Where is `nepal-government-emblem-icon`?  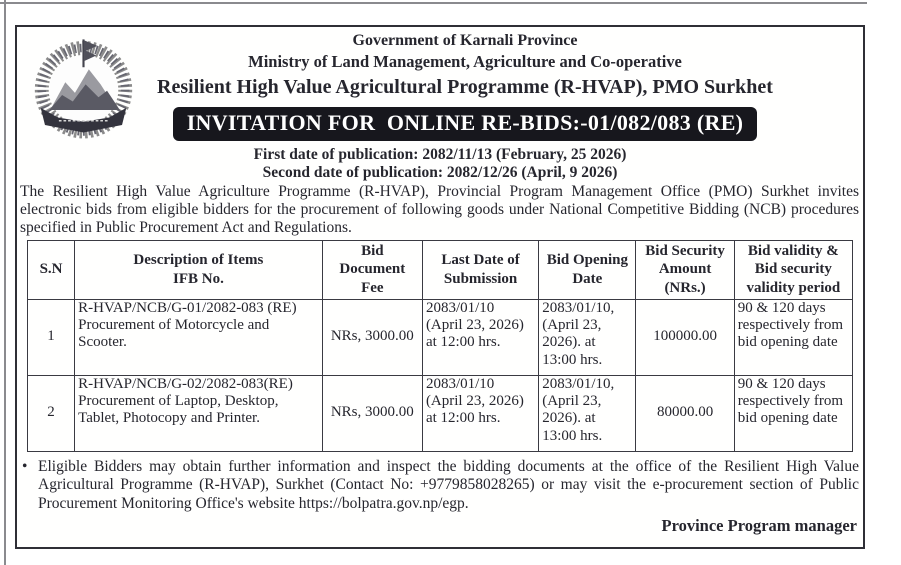
nepal-government-emblem-icon is located at coordinates (83, 86).